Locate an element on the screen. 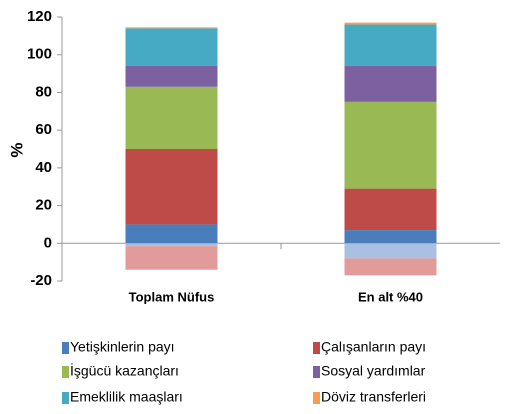 The height and width of the screenshot is (414, 525). legend-label: Çalışanların payı is located at coordinates (373, 347).